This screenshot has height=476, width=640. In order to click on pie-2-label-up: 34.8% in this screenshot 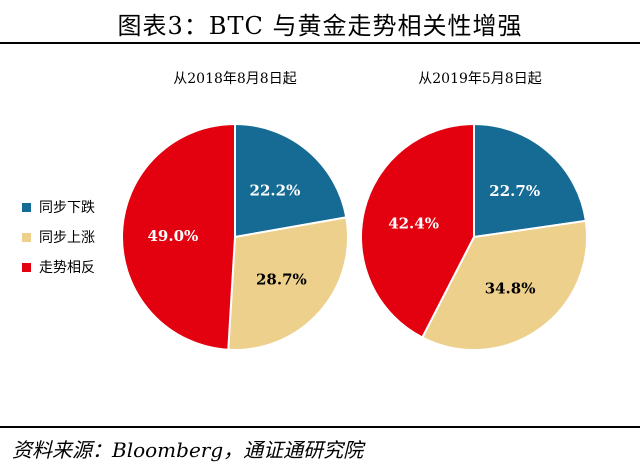, I will do `click(510, 289)`.